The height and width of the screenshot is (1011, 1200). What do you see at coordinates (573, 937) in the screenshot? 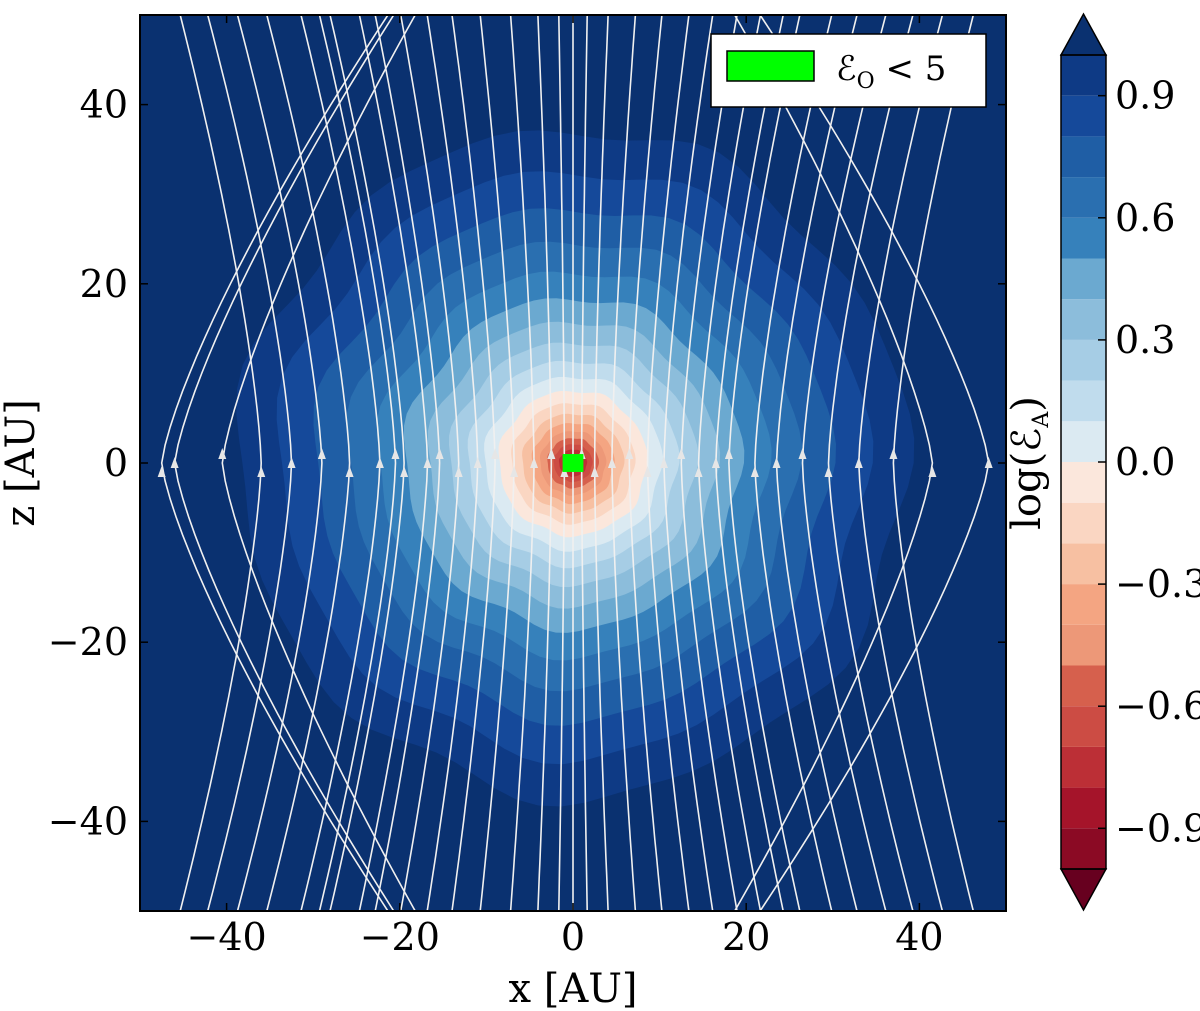
I see `x-tick-label: 0` at bounding box center [573, 937].